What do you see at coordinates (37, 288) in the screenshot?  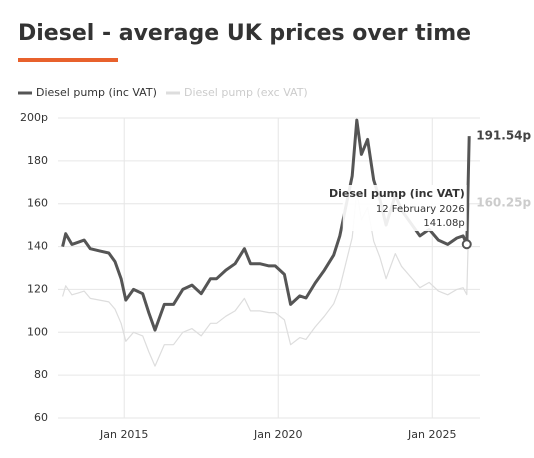 I see `y-tick-label: 120` at bounding box center [37, 288].